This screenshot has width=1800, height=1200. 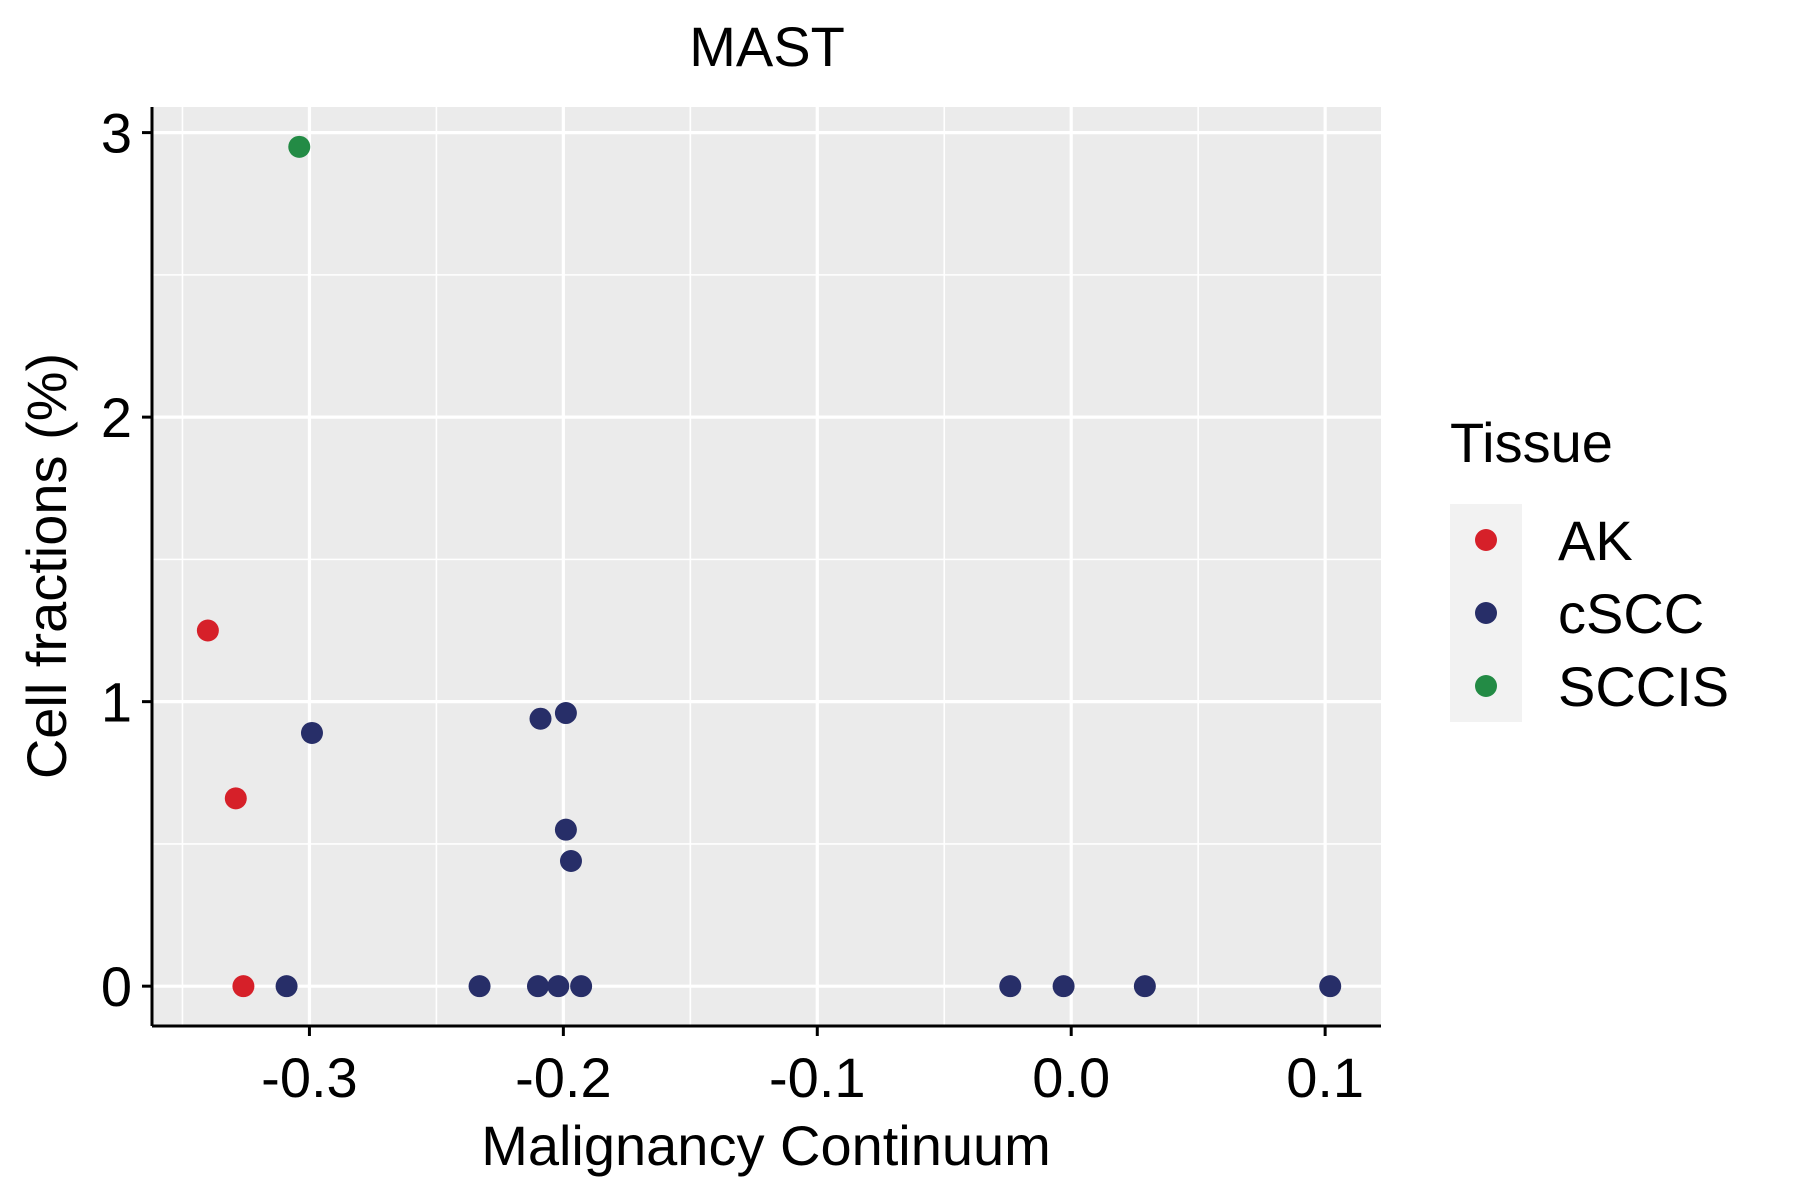 I want to click on legend-title: Tissue, so click(x=1531, y=442).